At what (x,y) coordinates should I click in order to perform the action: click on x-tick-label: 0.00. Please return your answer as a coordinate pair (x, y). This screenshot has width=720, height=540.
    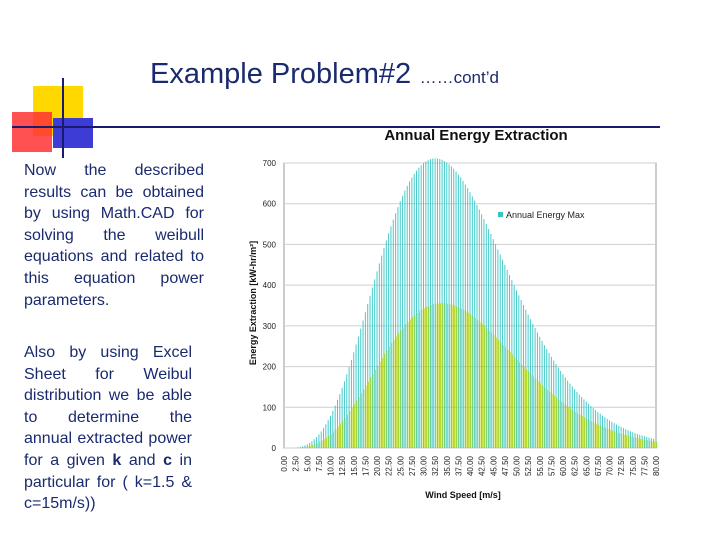
    Looking at the image, I should click on (284, 463).